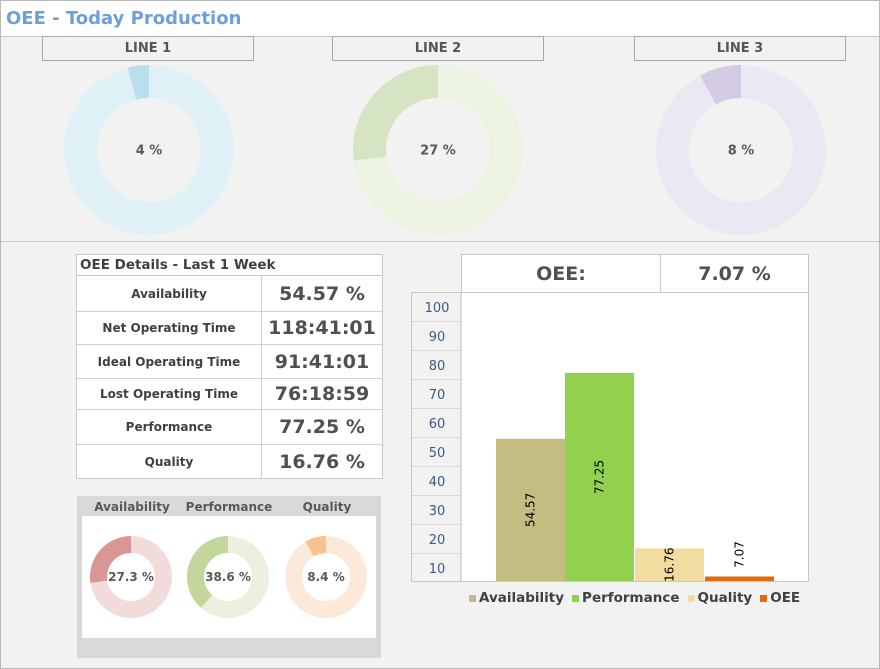  Describe the element at coordinates (631, 598) in the screenshot. I see `legend-label: Performance` at that location.